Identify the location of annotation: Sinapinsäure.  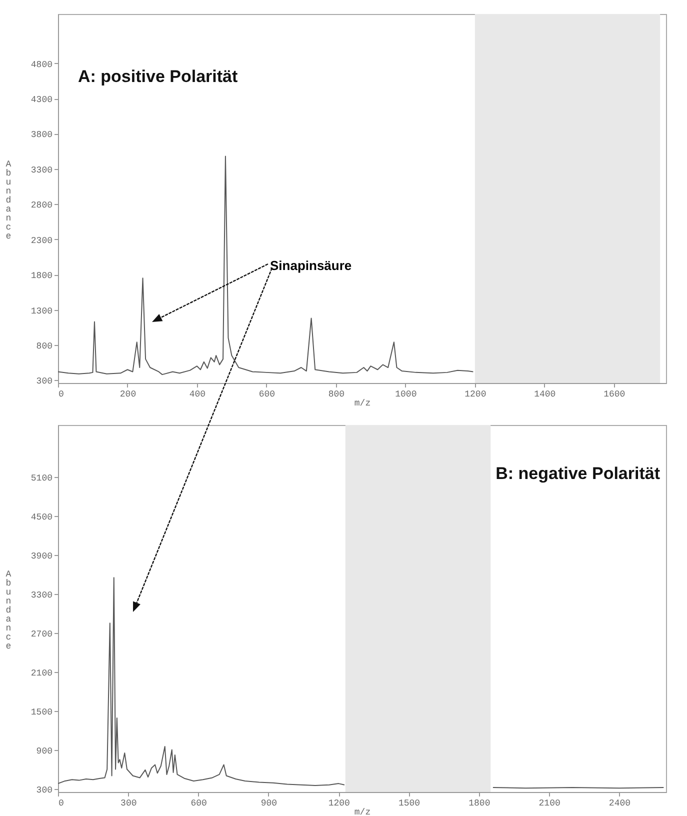
(311, 265).